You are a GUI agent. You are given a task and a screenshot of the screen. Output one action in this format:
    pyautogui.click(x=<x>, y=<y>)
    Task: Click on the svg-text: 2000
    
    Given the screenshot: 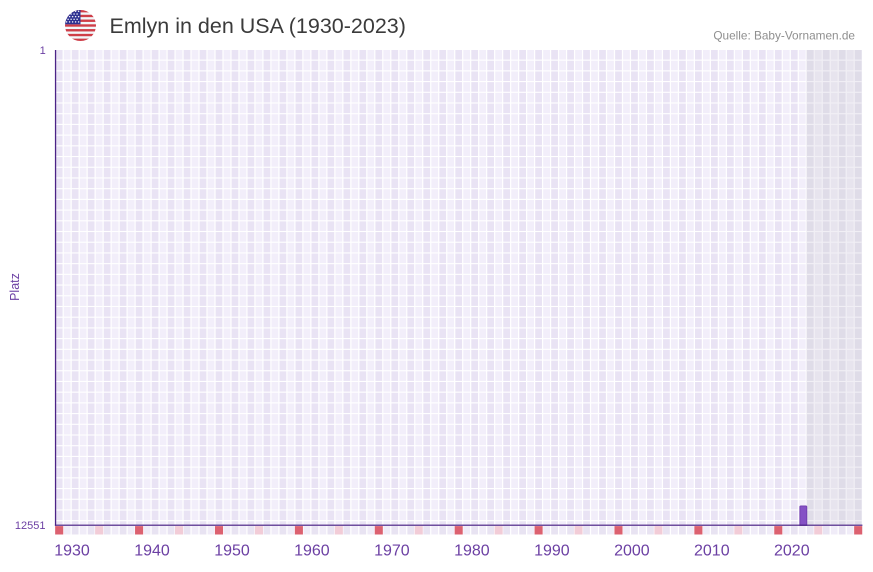 What is the action you would take?
    pyautogui.click(x=632, y=551)
    